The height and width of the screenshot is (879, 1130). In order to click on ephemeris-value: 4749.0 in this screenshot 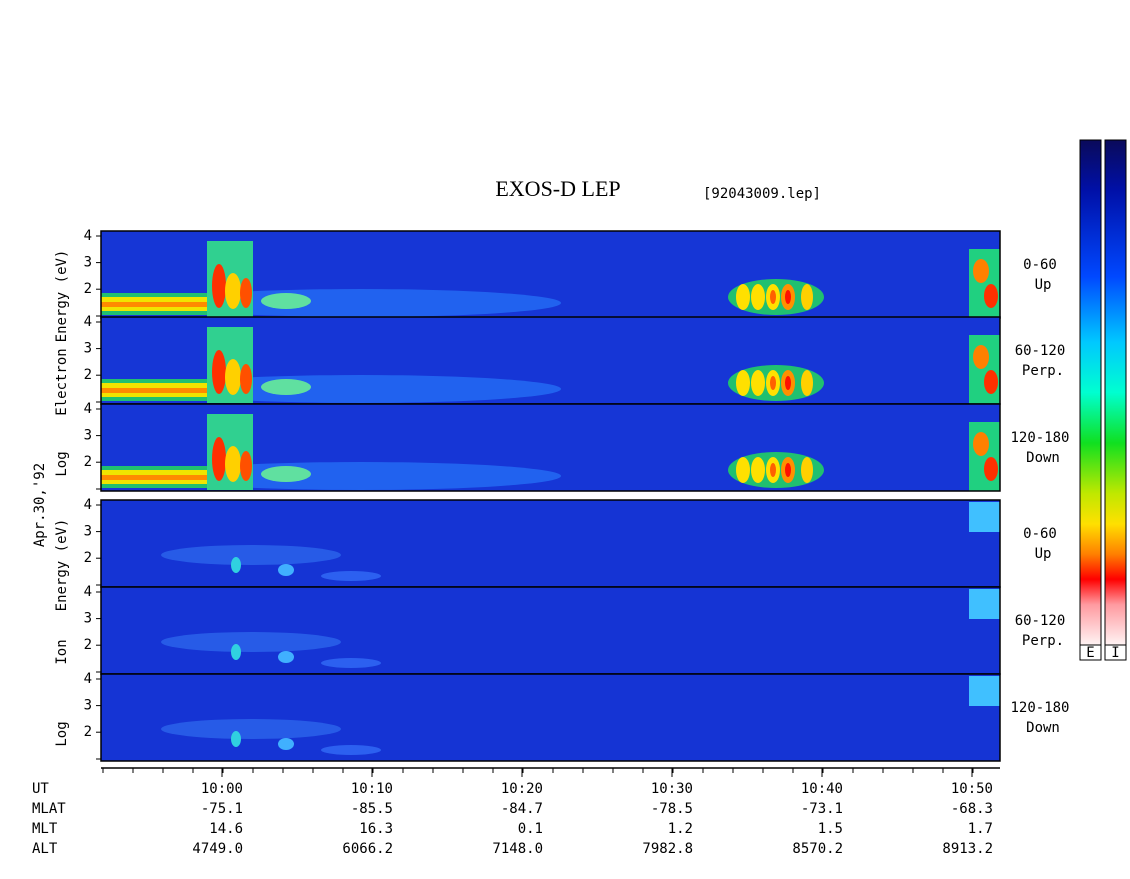, I will do `click(217, 849)`.